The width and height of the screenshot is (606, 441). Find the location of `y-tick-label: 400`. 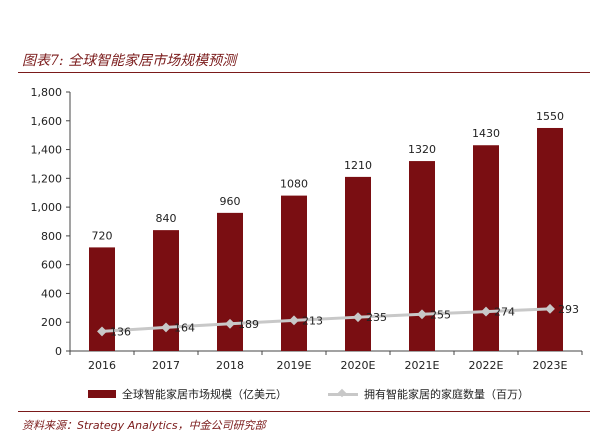

y-tick-label: 400 is located at coordinates (51, 293).